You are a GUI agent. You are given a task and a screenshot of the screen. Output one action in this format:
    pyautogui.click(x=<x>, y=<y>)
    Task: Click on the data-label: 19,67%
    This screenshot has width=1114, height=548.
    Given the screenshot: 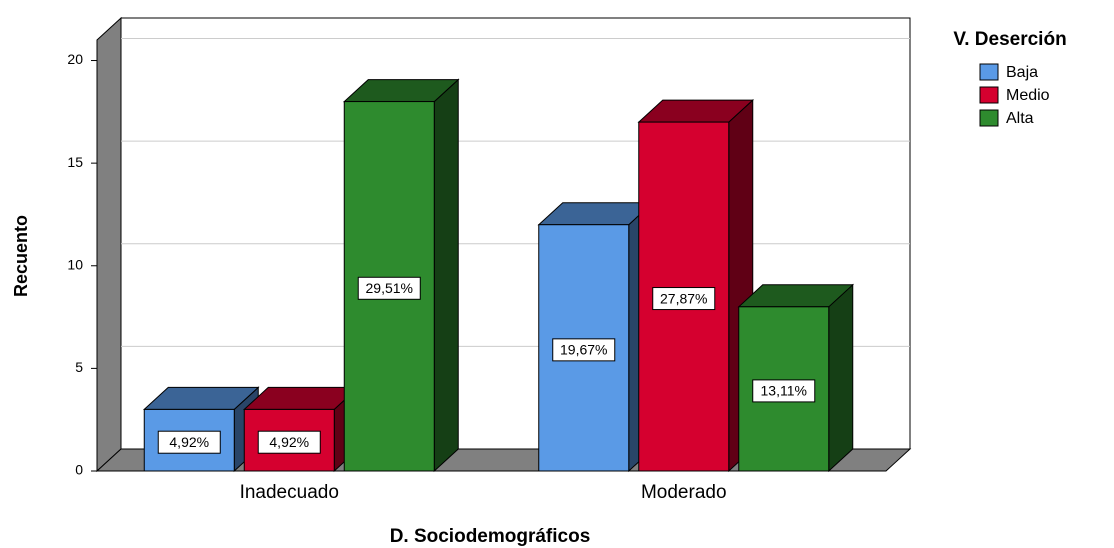 What is the action you would take?
    pyautogui.click(x=583, y=350)
    